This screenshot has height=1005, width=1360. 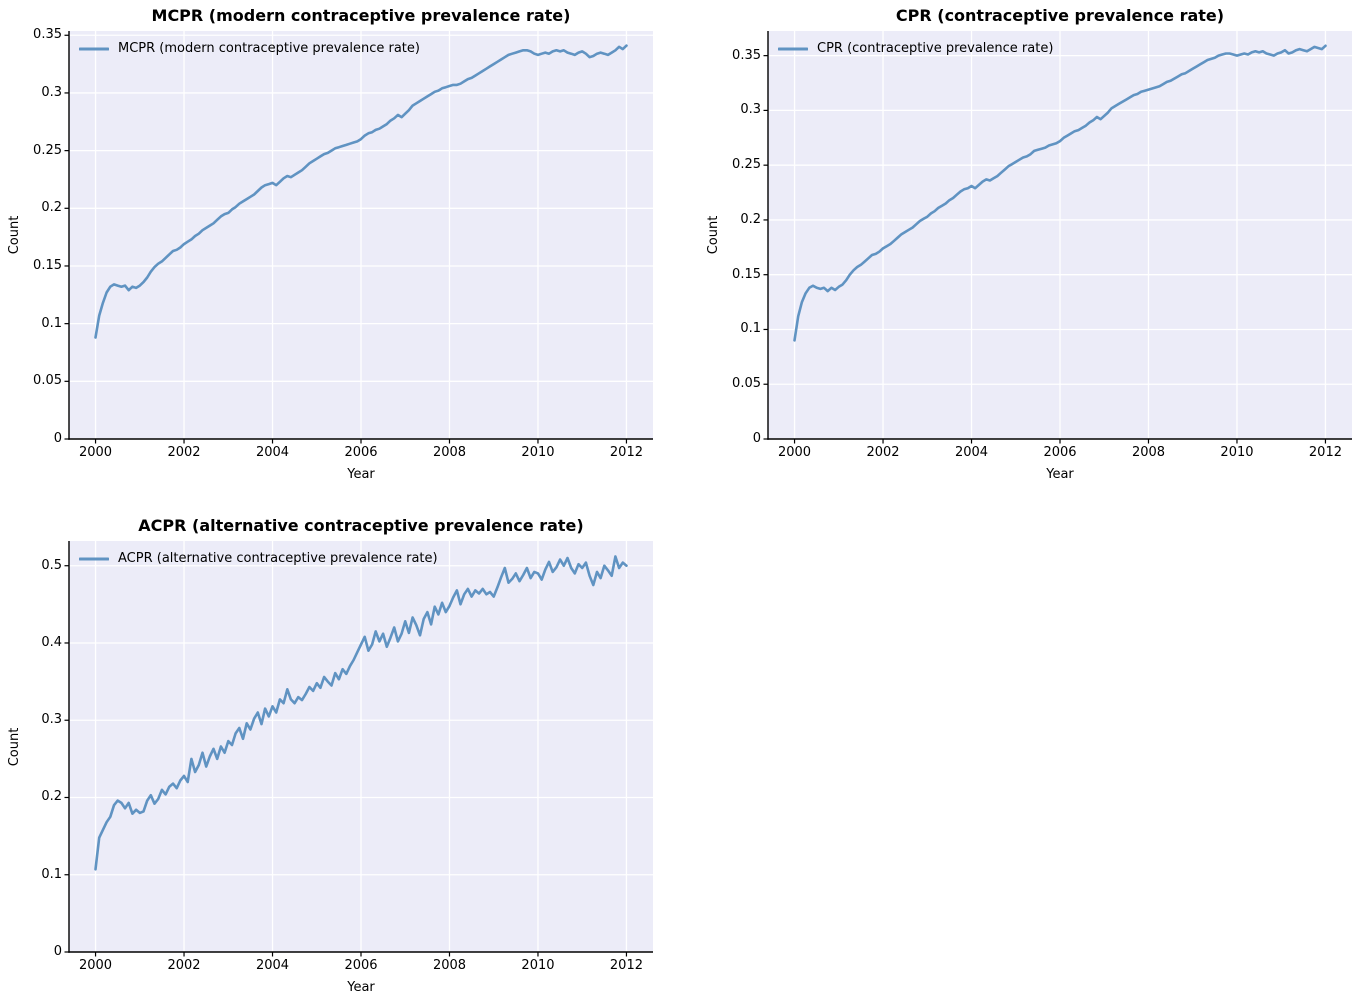 I want to click on chart1-ylabel: Count, so click(x=14, y=235).